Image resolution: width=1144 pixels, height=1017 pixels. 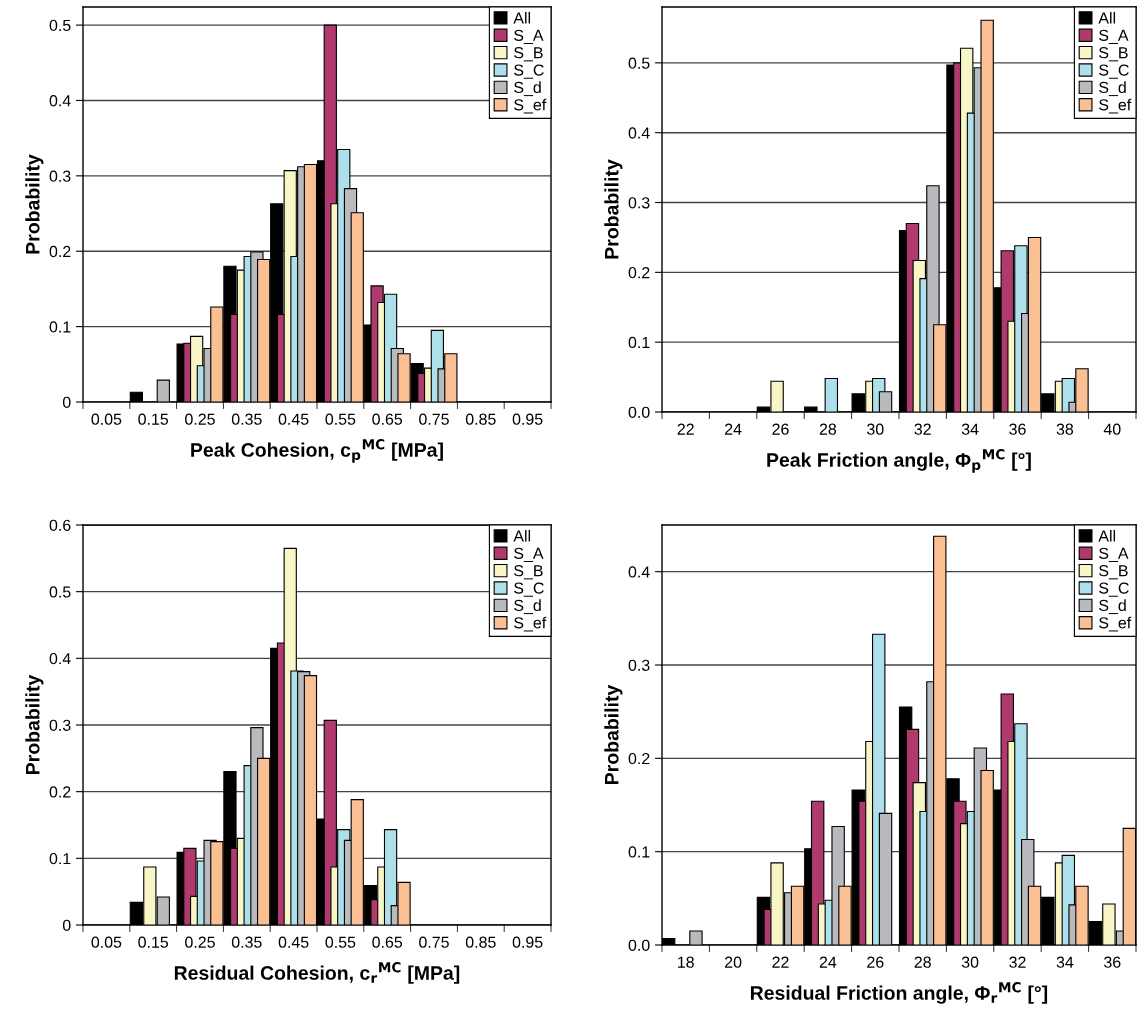 I want to click on x-tick-label: 18, so click(x=686, y=962).